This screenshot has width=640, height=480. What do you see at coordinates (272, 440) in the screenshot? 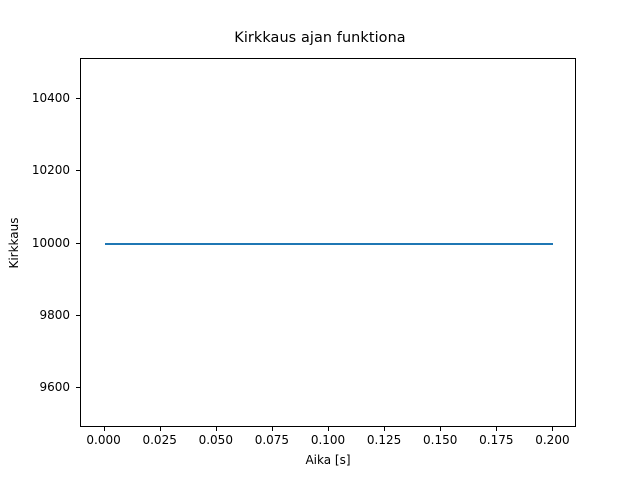
I see `x-tick-label: 0.075` at bounding box center [272, 440].